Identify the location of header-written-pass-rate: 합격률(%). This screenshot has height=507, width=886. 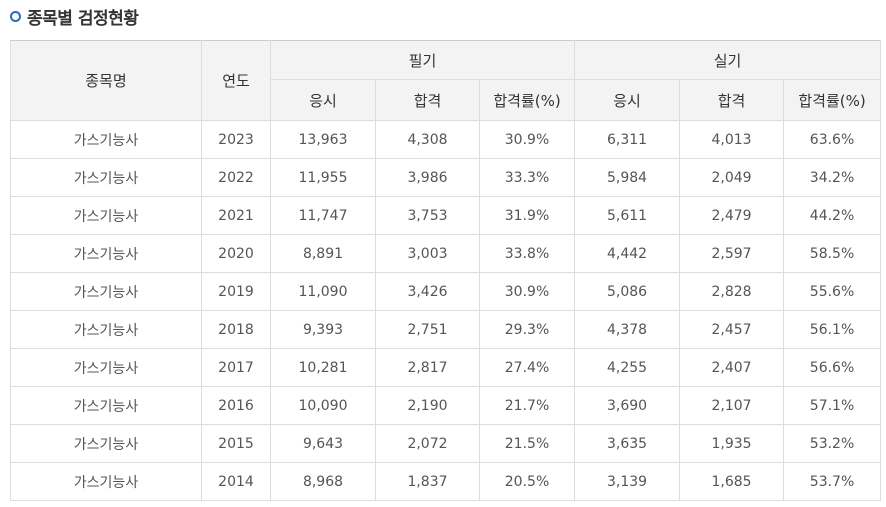
(527, 100).